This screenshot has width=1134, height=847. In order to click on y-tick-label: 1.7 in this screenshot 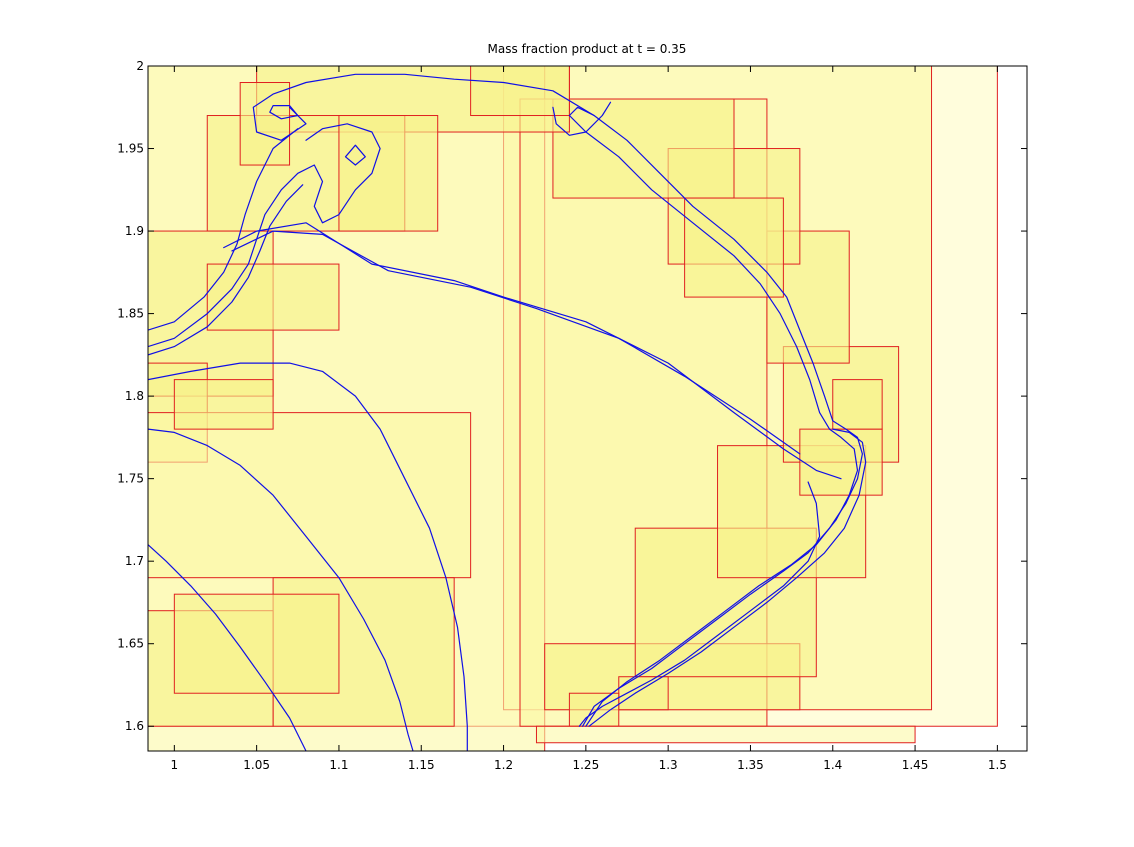, I will do `click(134, 561)`.